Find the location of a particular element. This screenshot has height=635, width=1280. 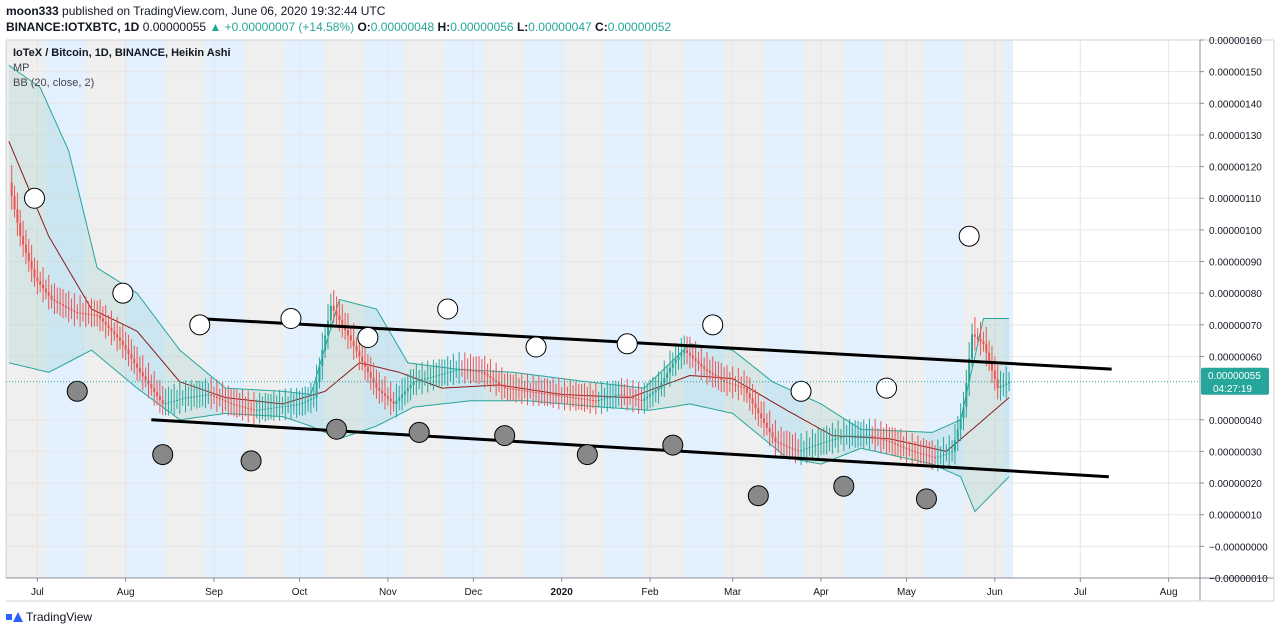

open-circle-marker is located at coordinates (969, 236).